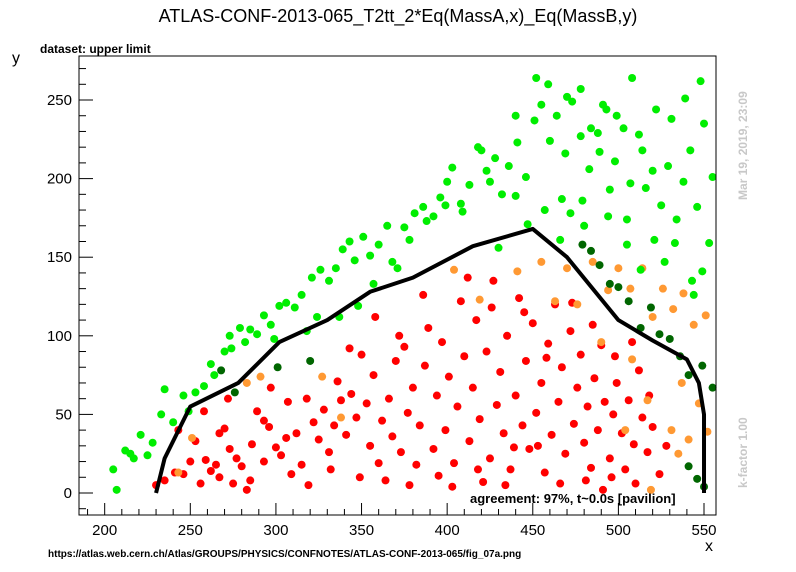 Image resolution: width=796 pixels, height=572 pixels. What do you see at coordinates (190, 530) in the screenshot?
I see `x-tick-label-250: 250` at bounding box center [190, 530].